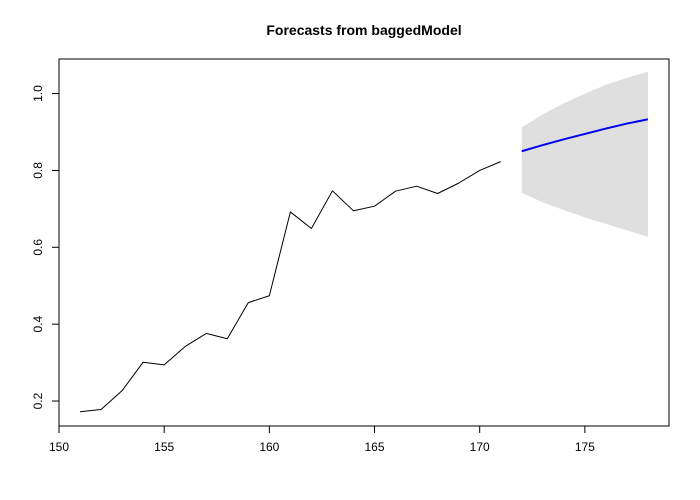 This screenshot has width=700, height=500. What do you see at coordinates (585, 135) in the screenshot?
I see `forecast-mean-line` at bounding box center [585, 135].